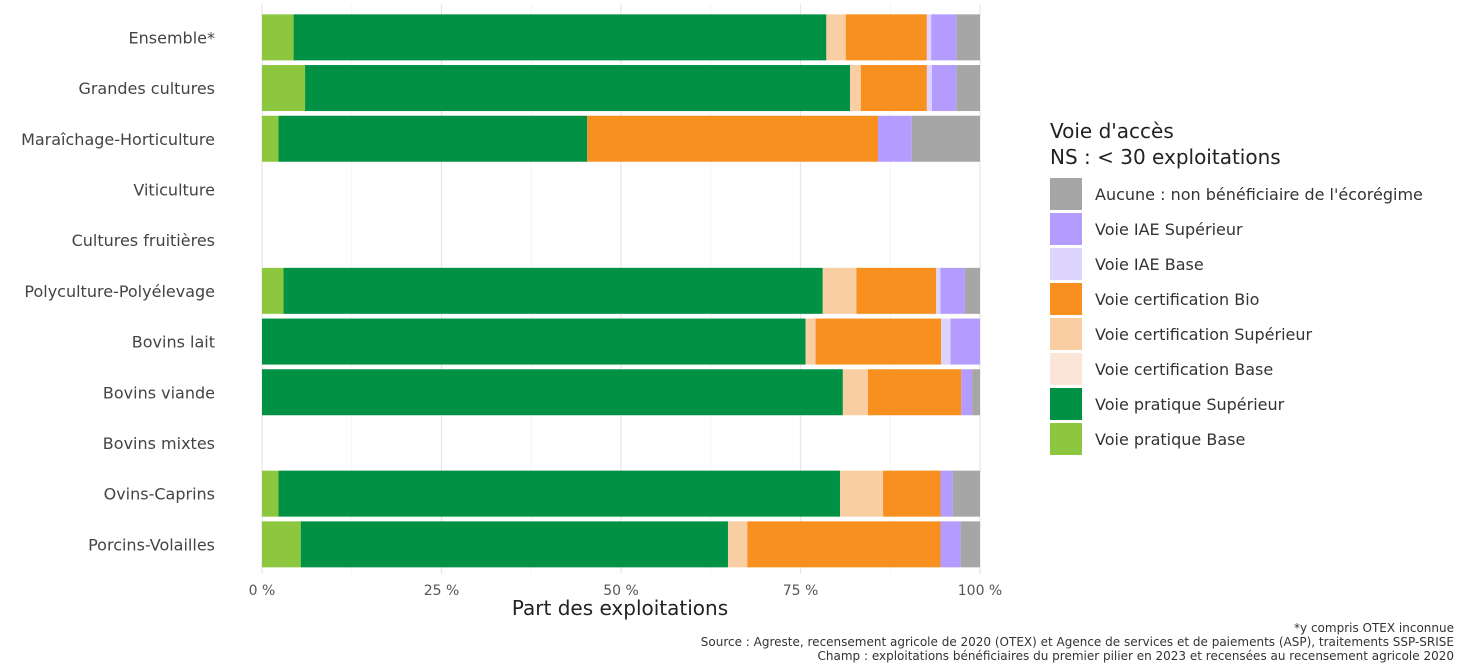 The image size is (1466, 666). What do you see at coordinates (1170, 439) in the screenshot?
I see `legend-label: Voie pratique Base` at bounding box center [1170, 439].